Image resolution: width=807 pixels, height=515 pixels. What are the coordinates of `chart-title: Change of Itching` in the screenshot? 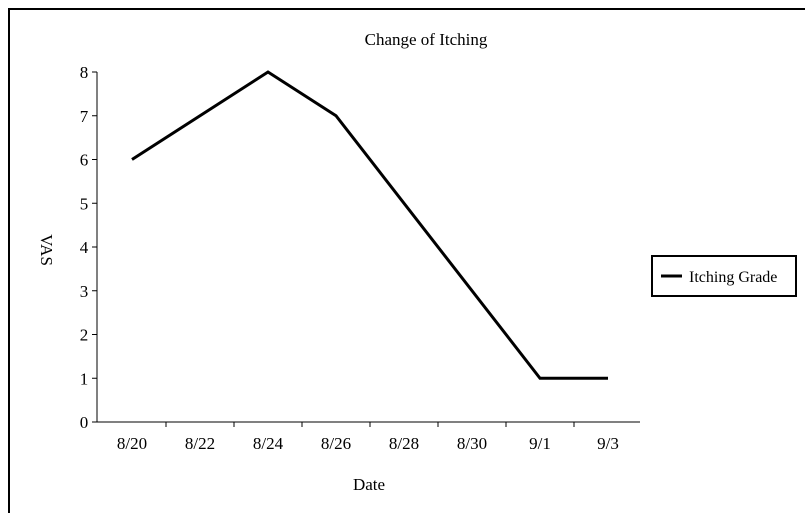 It's located at (426, 39).